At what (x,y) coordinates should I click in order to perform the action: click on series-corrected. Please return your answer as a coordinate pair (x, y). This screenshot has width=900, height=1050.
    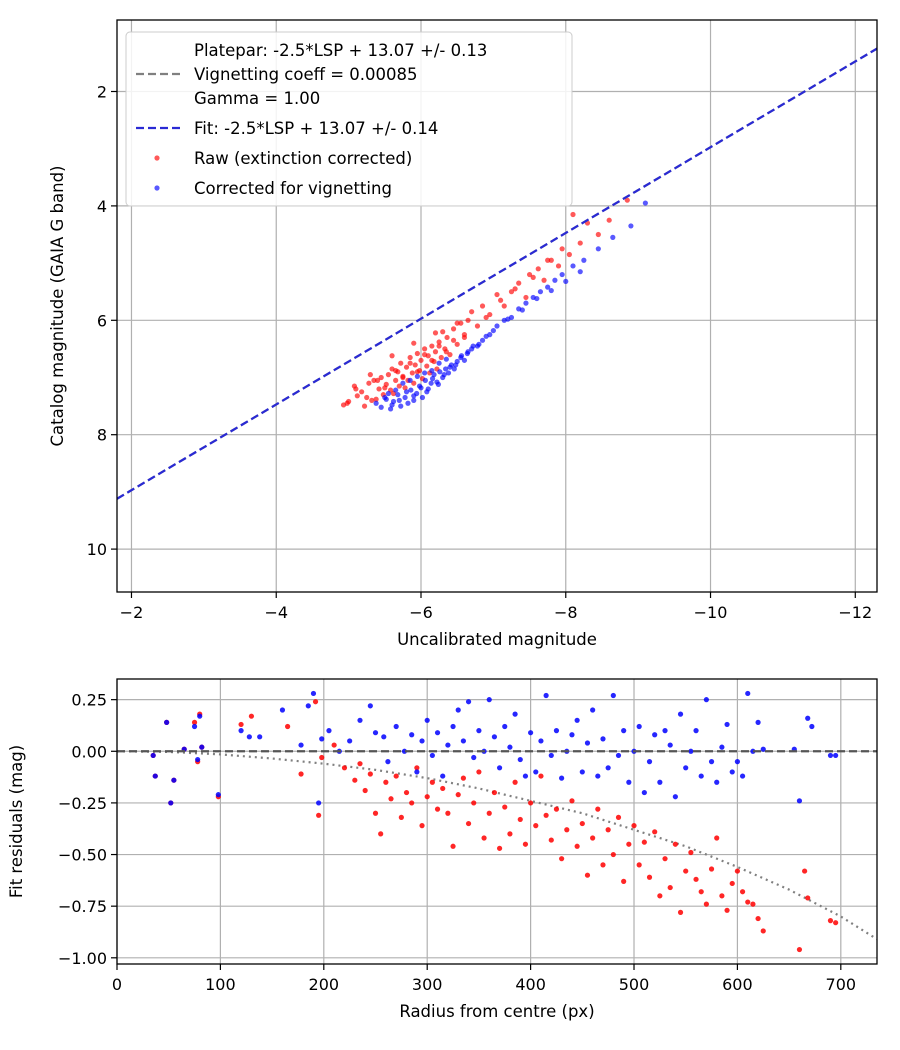
    Looking at the image, I should click on (494, 748).